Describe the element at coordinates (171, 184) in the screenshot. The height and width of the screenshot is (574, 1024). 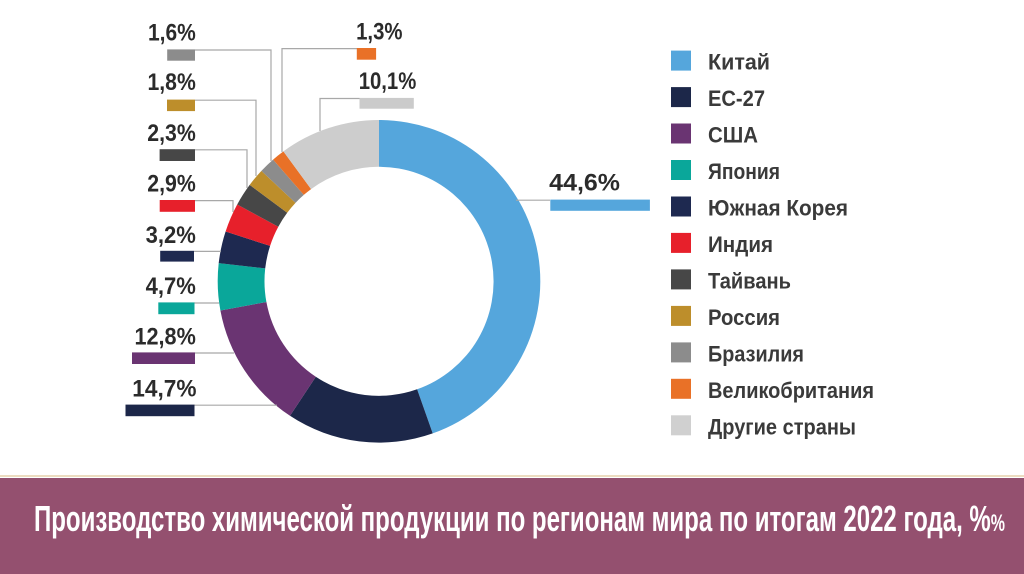
I see `svg-text: 2,9%` at that location.